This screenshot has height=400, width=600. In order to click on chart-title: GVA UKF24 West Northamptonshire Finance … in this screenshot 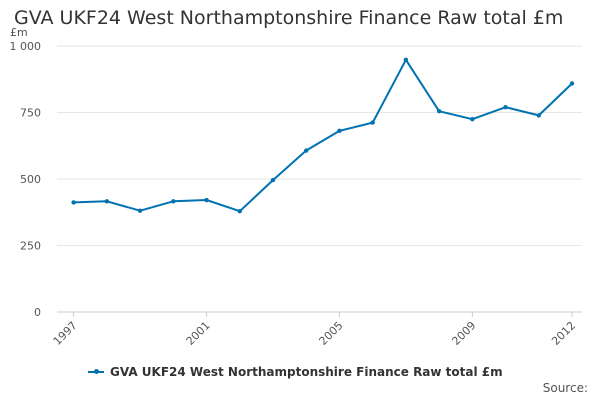, I will do `click(289, 18)`.